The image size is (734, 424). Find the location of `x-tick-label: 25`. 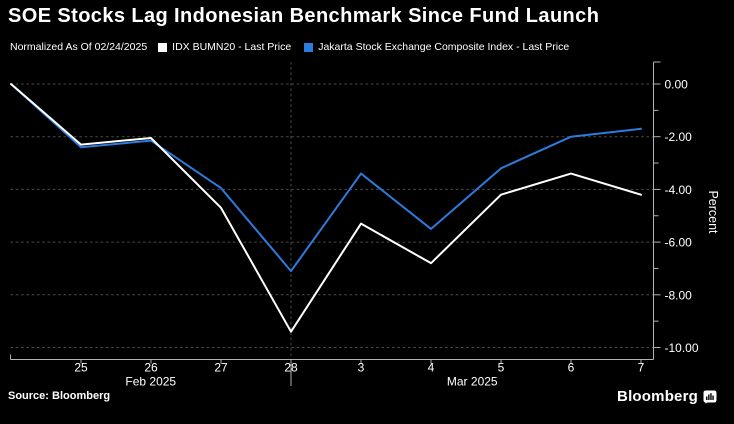

x-tick-label: 25 is located at coordinates (81, 368).